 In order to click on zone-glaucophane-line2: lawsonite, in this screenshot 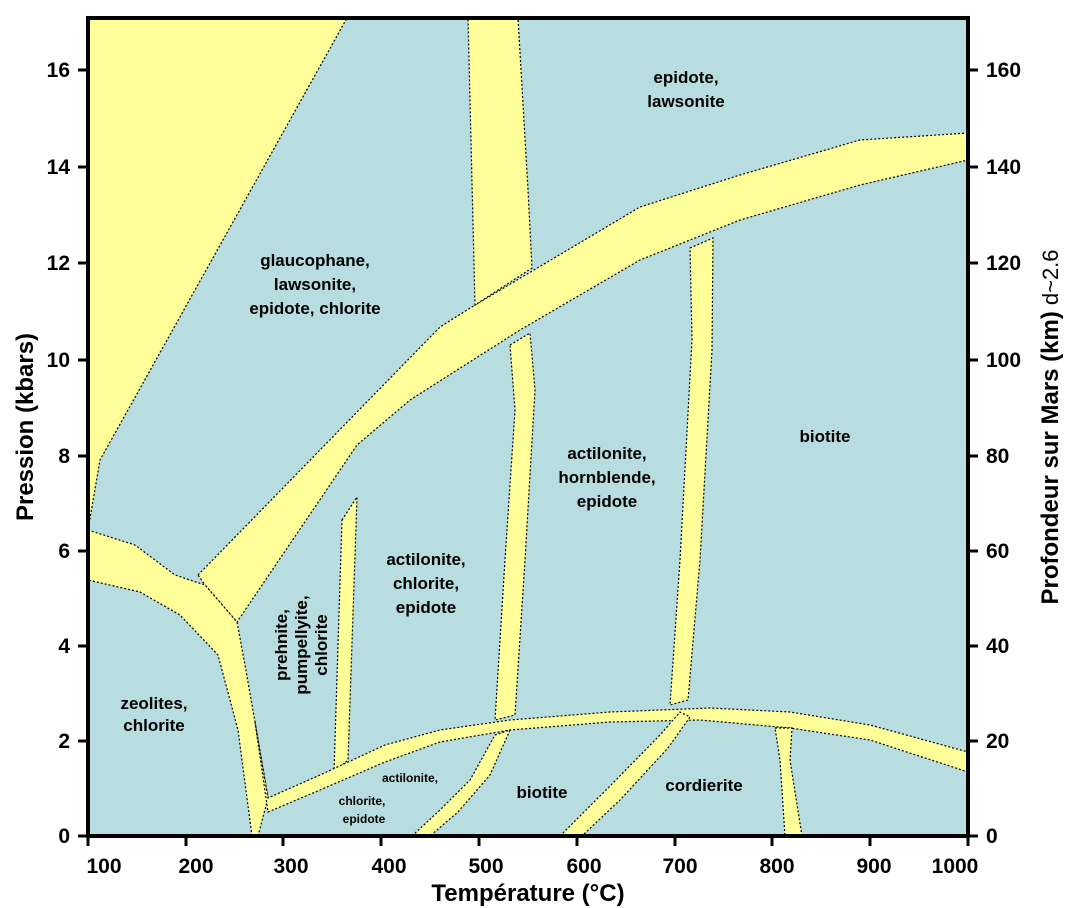, I will do `click(315, 284)`.